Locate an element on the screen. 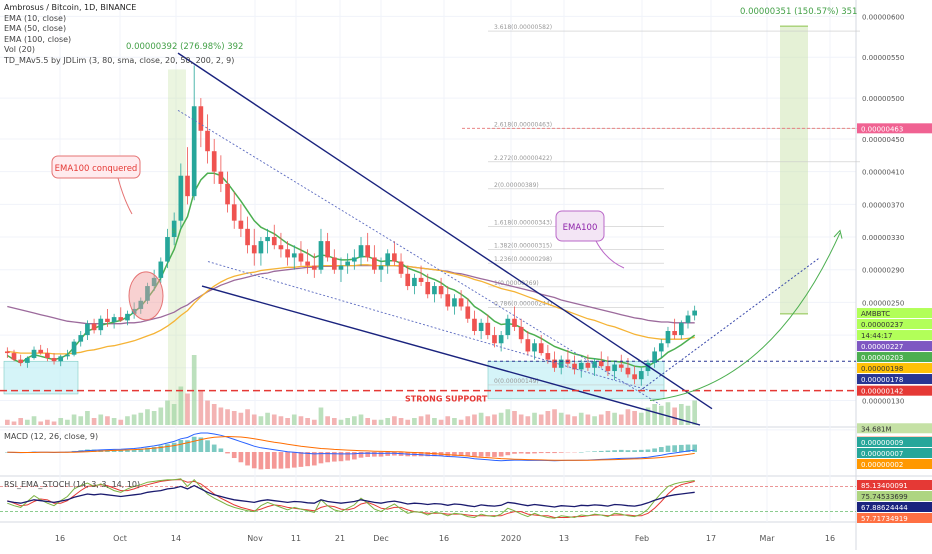 Image resolution: width=932 pixels, height=554 pixels. stoch-value-text: 57.71734919 is located at coordinates (884, 519).